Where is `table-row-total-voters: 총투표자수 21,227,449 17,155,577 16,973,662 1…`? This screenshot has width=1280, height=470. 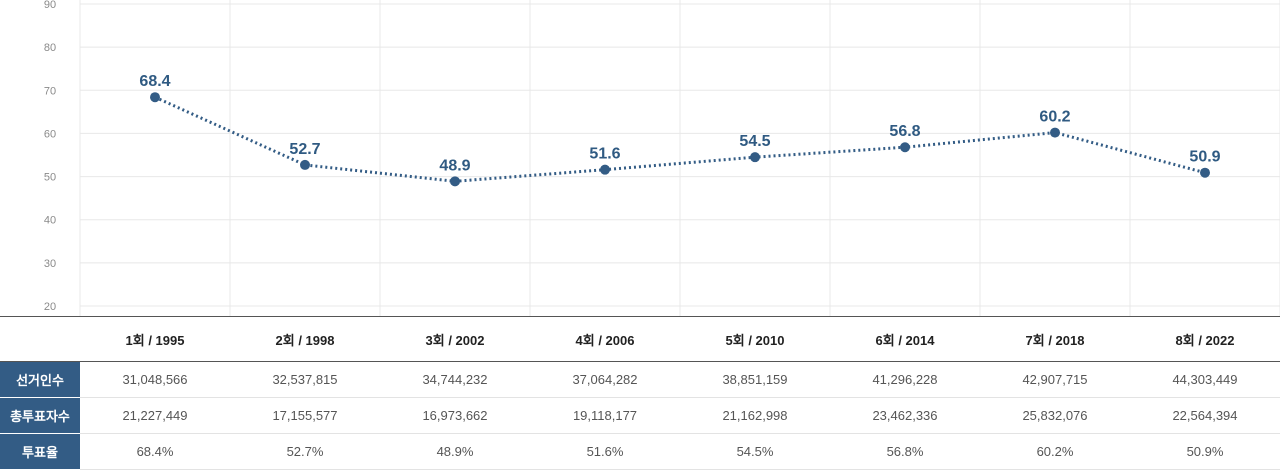 table-row-total-voters: 총투표자수 21,227,449 17,155,577 16,973,662 1… is located at coordinates (640, 415).